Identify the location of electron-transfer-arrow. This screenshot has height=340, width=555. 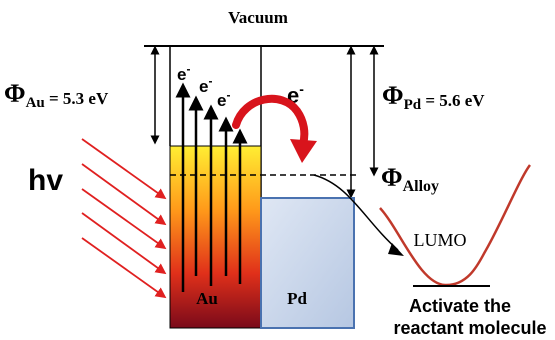
(274, 128).